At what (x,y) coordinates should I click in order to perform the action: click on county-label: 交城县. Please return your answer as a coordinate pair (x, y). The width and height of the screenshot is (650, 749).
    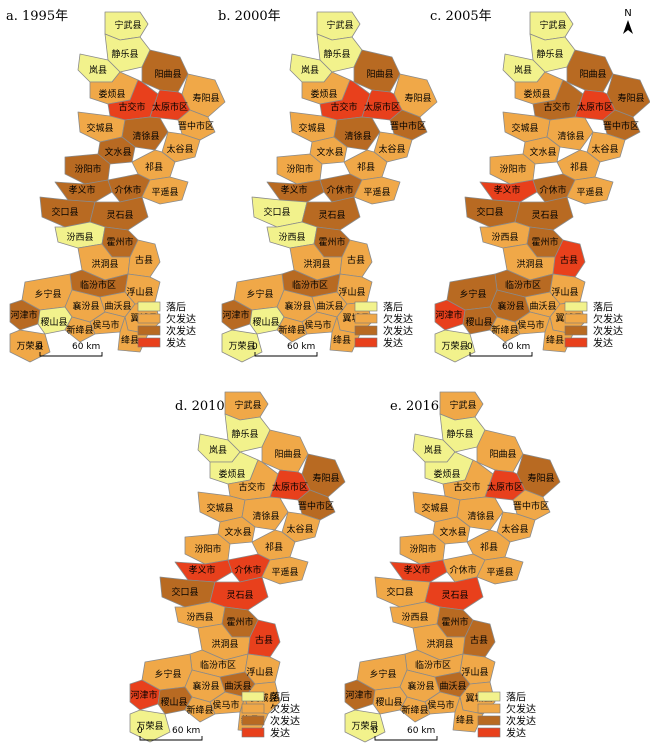
    Looking at the image, I should click on (219, 508).